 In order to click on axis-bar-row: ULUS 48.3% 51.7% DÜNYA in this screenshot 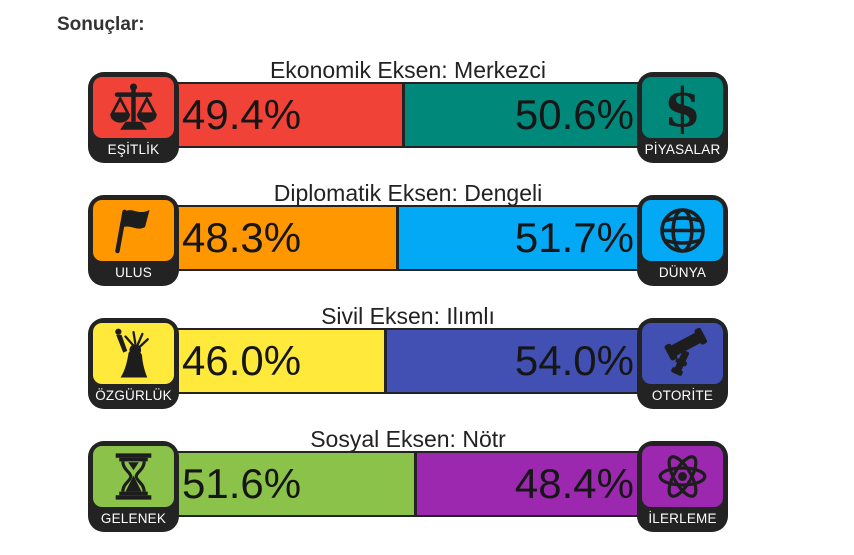, I will do `click(408, 240)`.